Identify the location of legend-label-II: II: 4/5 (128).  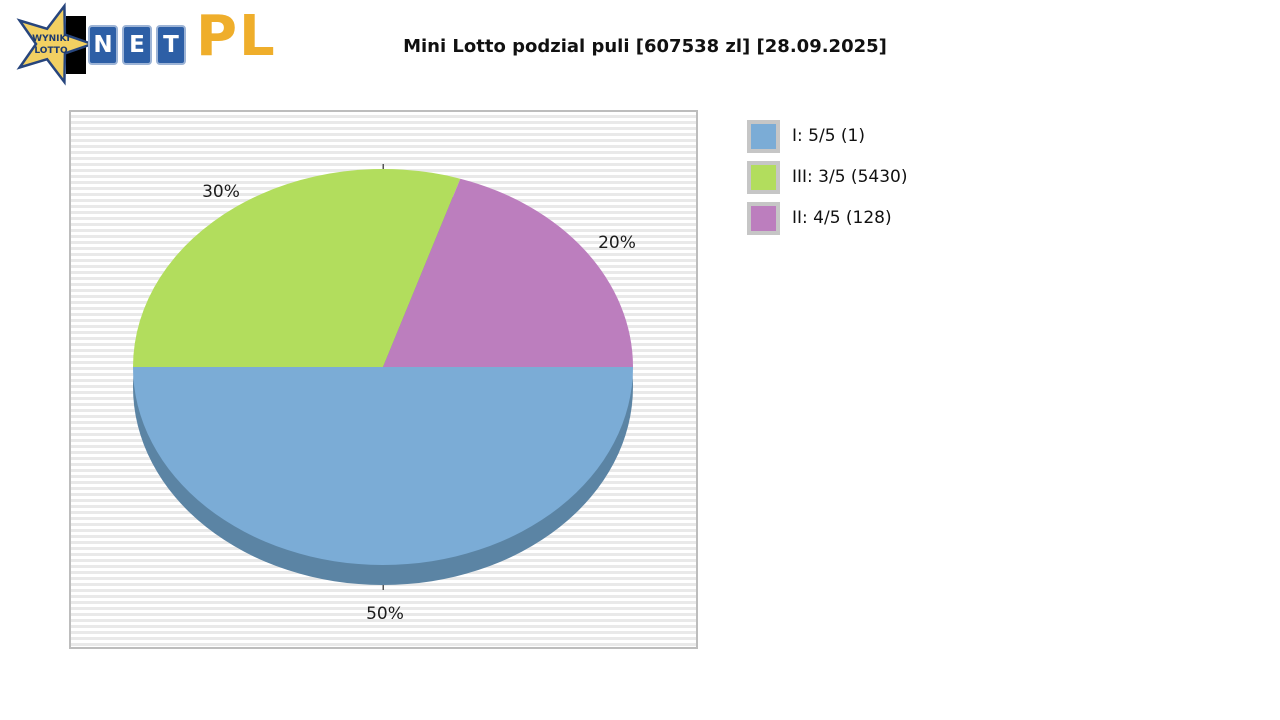
(842, 218).